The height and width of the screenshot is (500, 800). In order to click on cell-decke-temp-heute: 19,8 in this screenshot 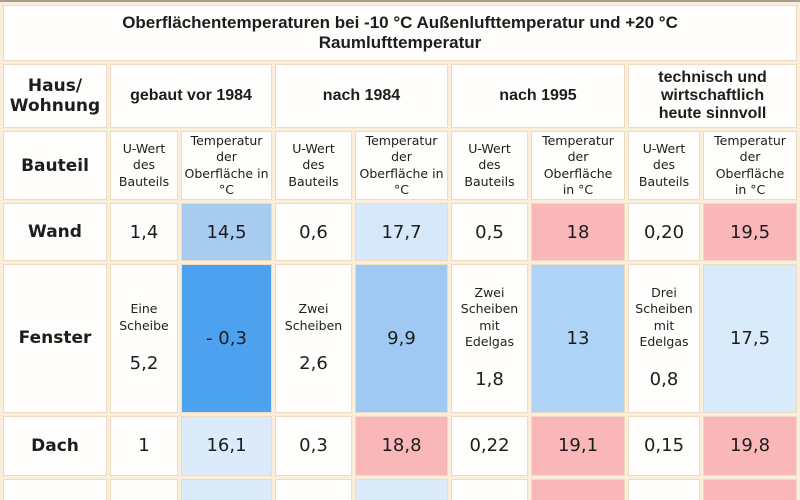, I will do `click(750, 489)`.